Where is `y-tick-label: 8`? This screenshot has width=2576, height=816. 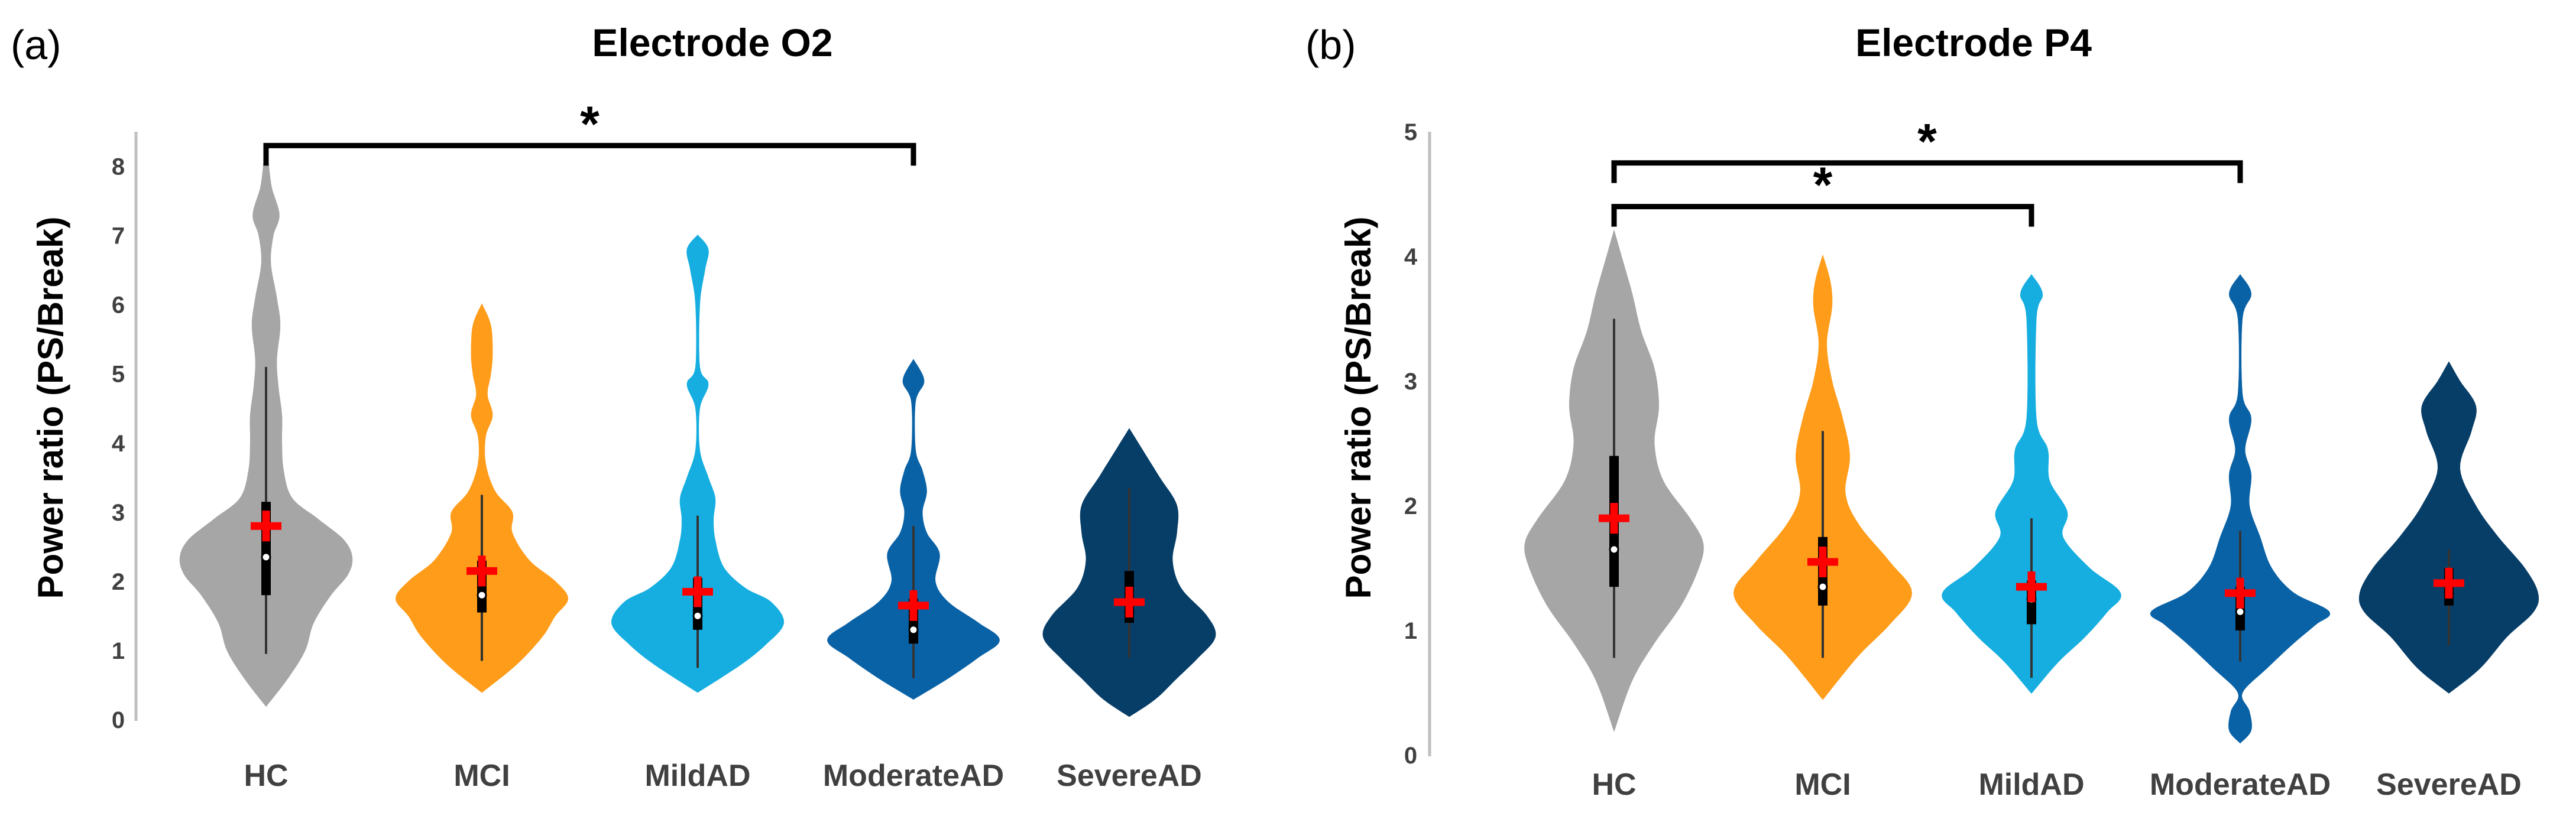
y-tick-label: 8 is located at coordinates (118, 167).